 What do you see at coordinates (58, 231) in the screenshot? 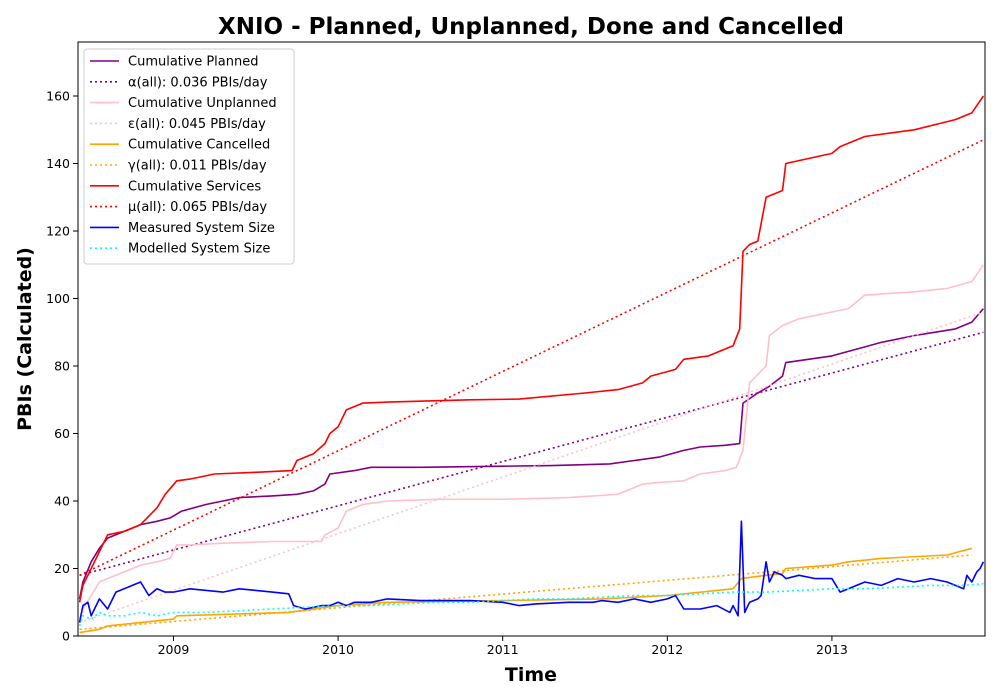
I see `y-tick-label: 120` at bounding box center [58, 231].